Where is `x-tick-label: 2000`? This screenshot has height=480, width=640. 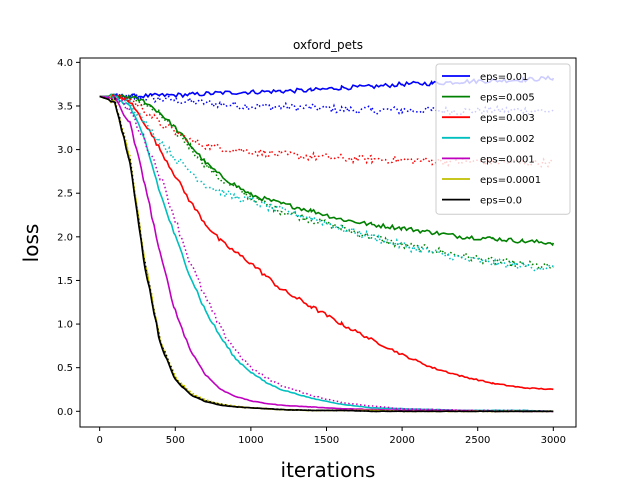 x-tick-label: 2000 is located at coordinates (401, 440).